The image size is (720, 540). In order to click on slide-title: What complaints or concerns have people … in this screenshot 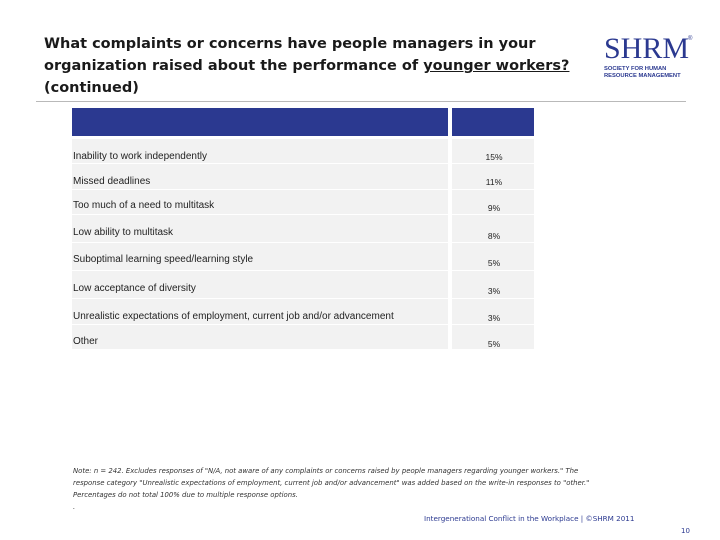, I will do `click(324, 66)`.